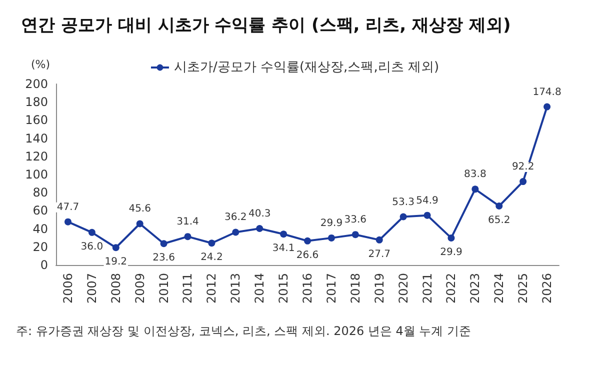 Image resolution: width=589 pixels, height=365 pixels. Describe the element at coordinates (427, 200) in the screenshot. I see `data-label: 54.9` at that location.